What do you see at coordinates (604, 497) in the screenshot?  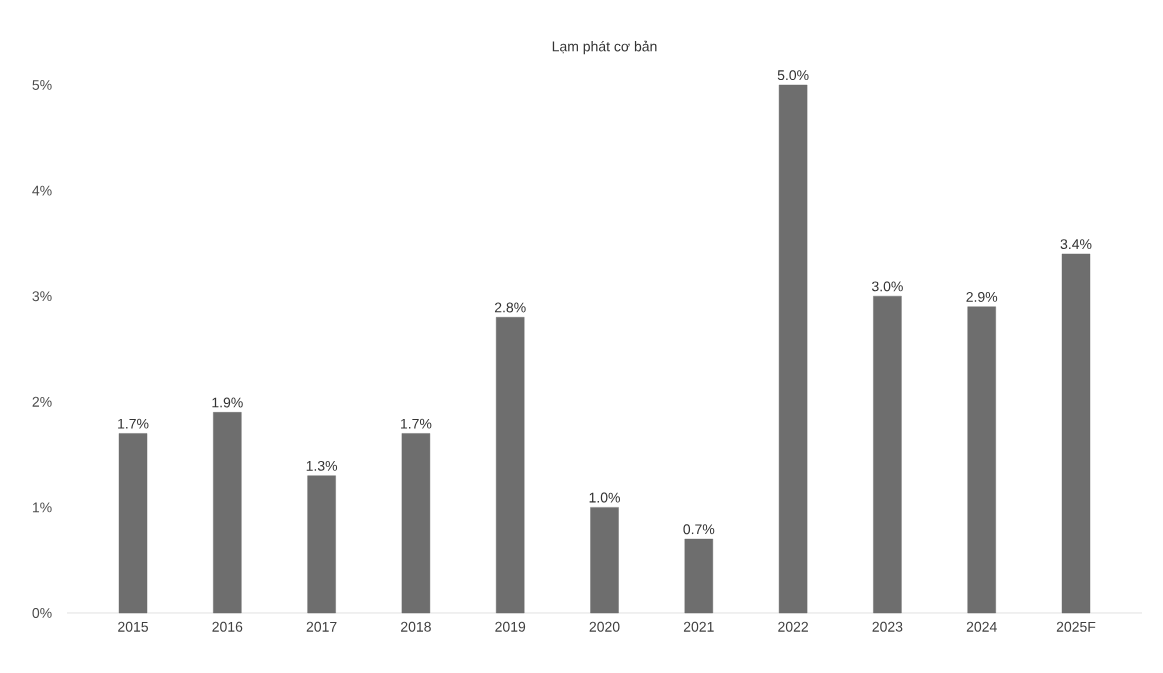 I see `data-label: 1.0%` at bounding box center [604, 497].